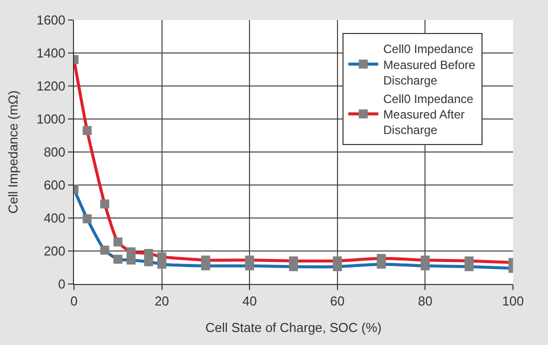  Describe the element at coordinates (249, 301) in the screenshot. I see `x-tick-label: 40` at that location.